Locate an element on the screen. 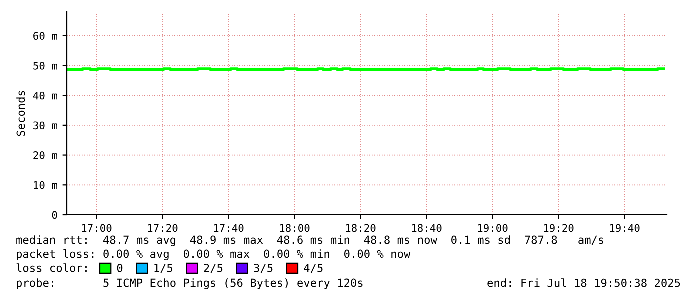 The height and width of the screenshot is (297, 697). text: median rtt: 48.7 ms avg 48.9 ms max 48.6 ms min 48.8 ms now 0.1 ms sd 787.8 am/s is located at coordinates (310, 241).